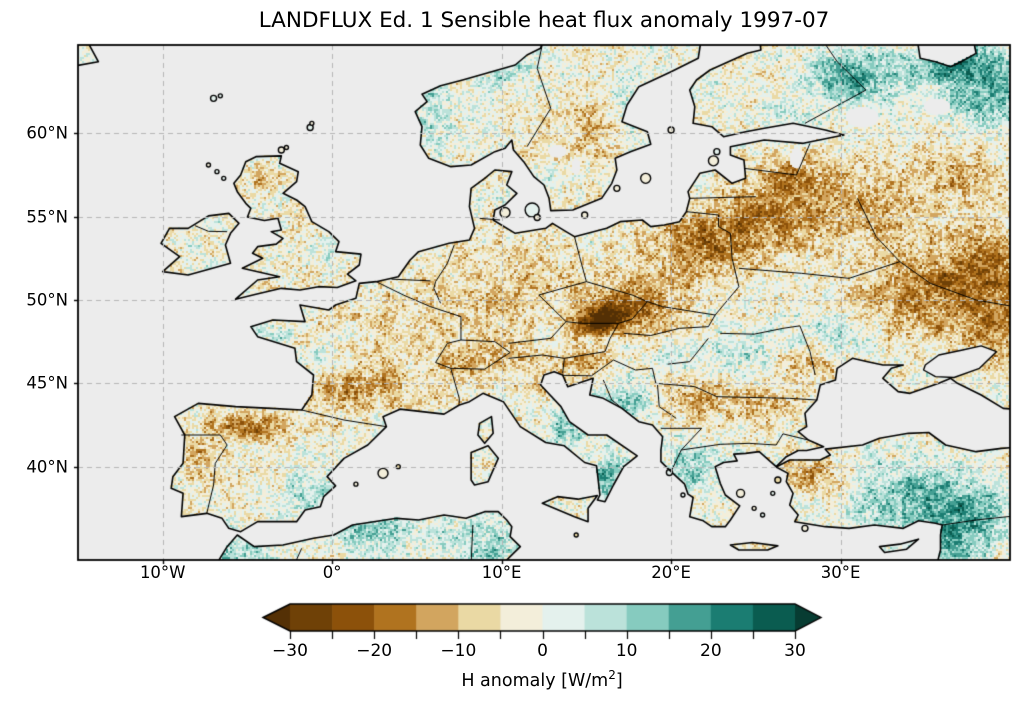  Describe the element at coordinates (711, 651) in the screenshot. I see `colorbar-tick-label: 20` at that location.